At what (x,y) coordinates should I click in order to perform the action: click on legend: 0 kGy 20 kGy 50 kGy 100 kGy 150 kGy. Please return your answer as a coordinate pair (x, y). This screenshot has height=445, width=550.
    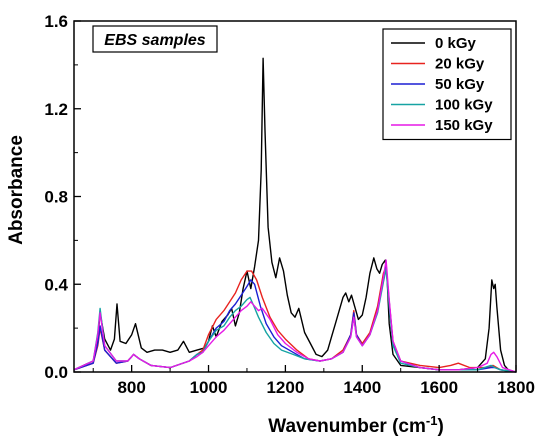
    Looking at the image, I should click on (447, 84).